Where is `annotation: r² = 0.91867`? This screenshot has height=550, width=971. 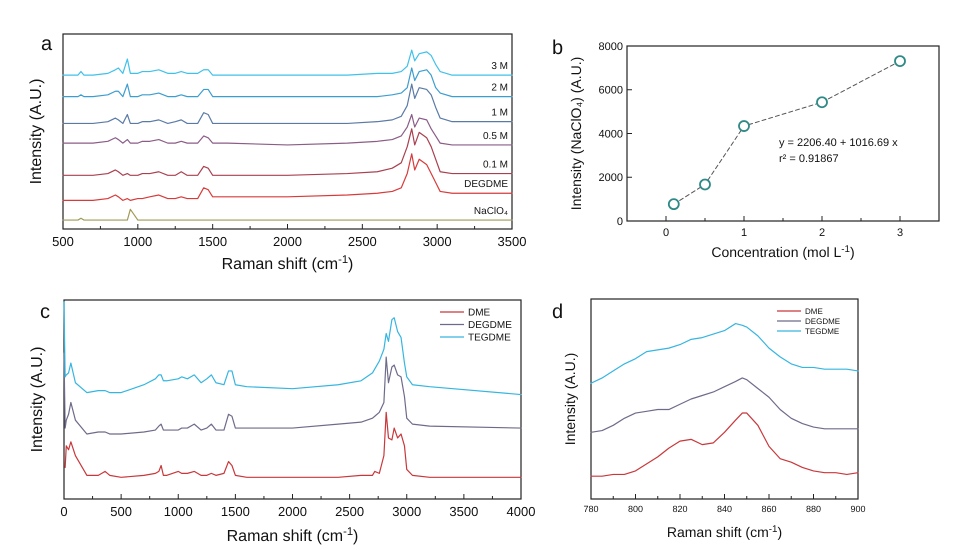
annotation: r² = 0.91867 is located at coordinates (809, 159).